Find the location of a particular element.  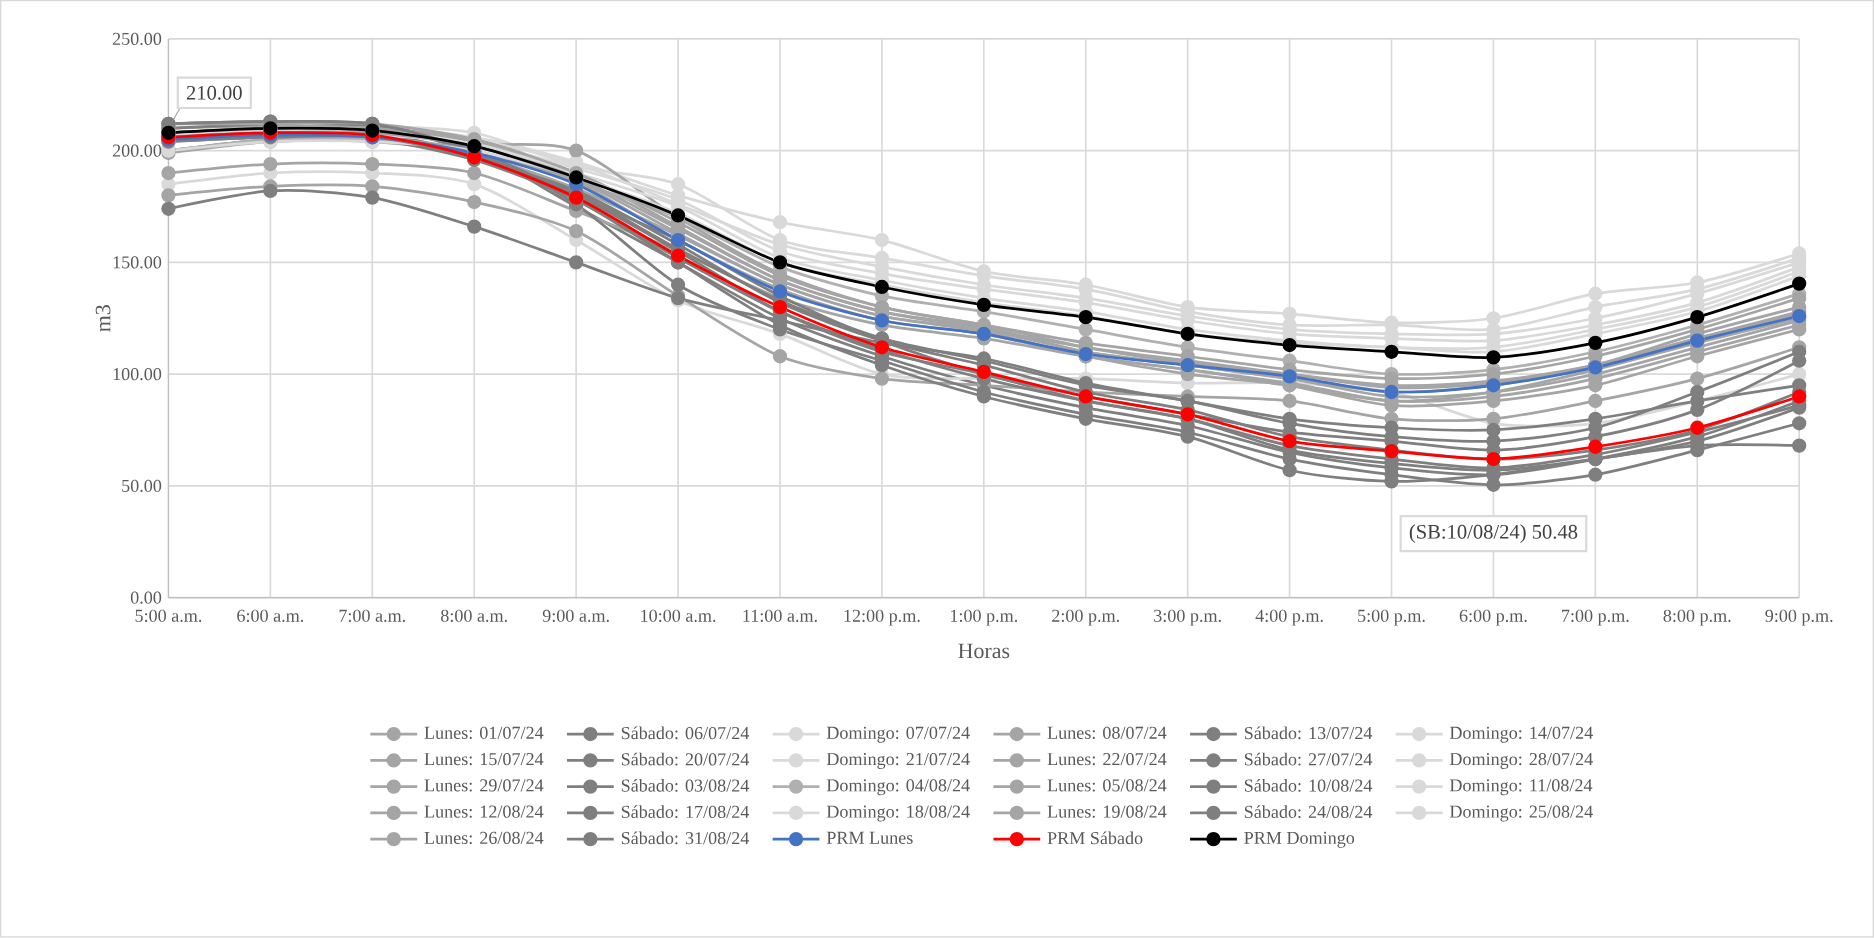

legend-label: PRM Sábado is located at coordinates (1095, 838).